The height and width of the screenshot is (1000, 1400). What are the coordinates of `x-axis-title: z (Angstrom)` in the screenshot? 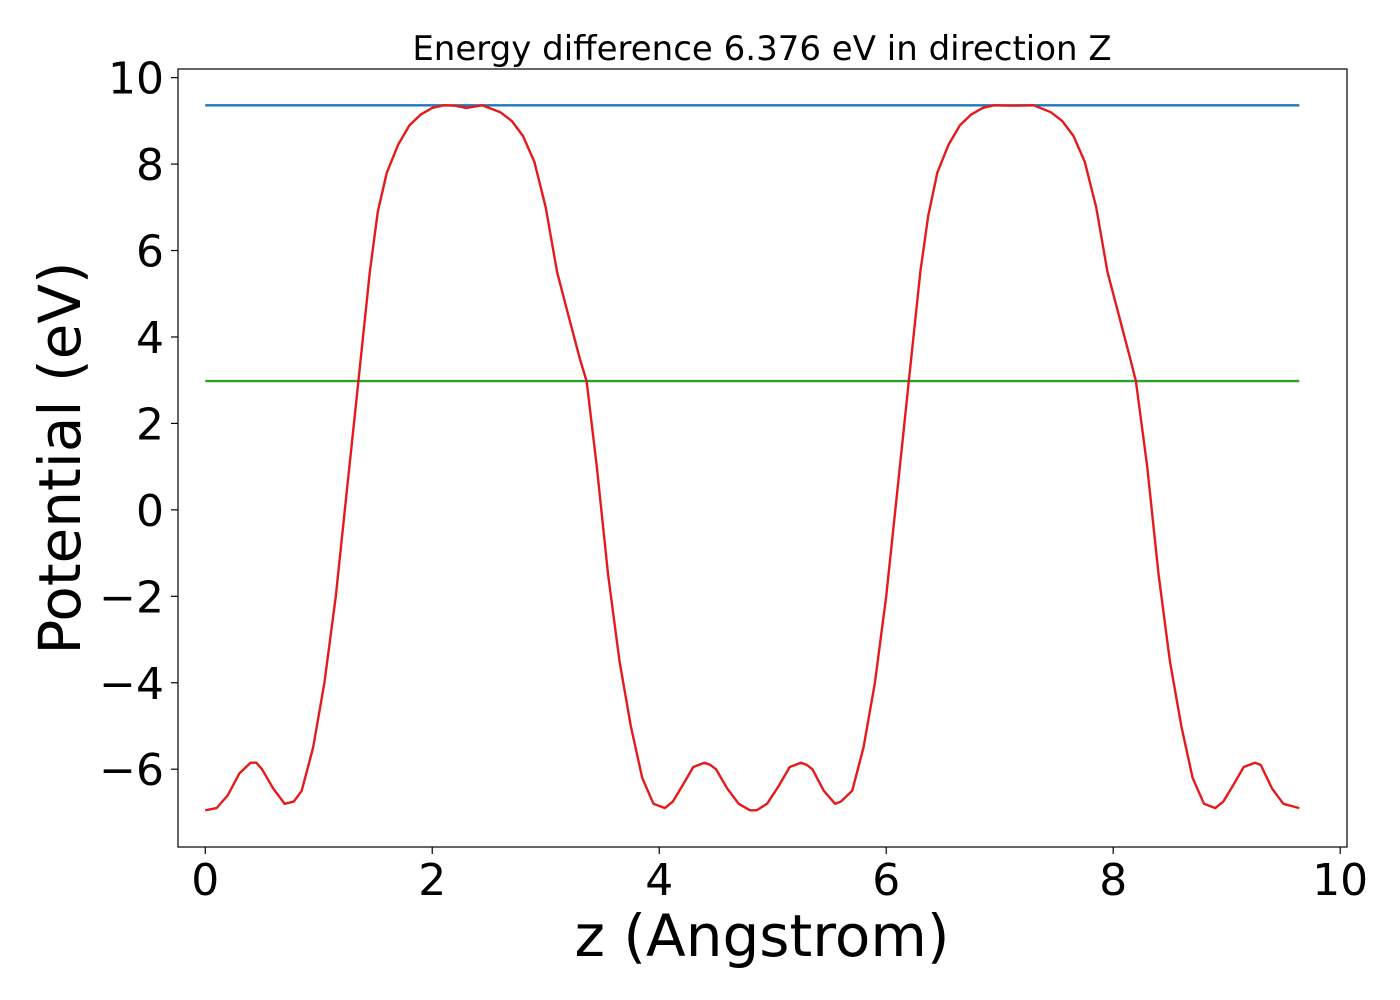 It's located at (762, 936).